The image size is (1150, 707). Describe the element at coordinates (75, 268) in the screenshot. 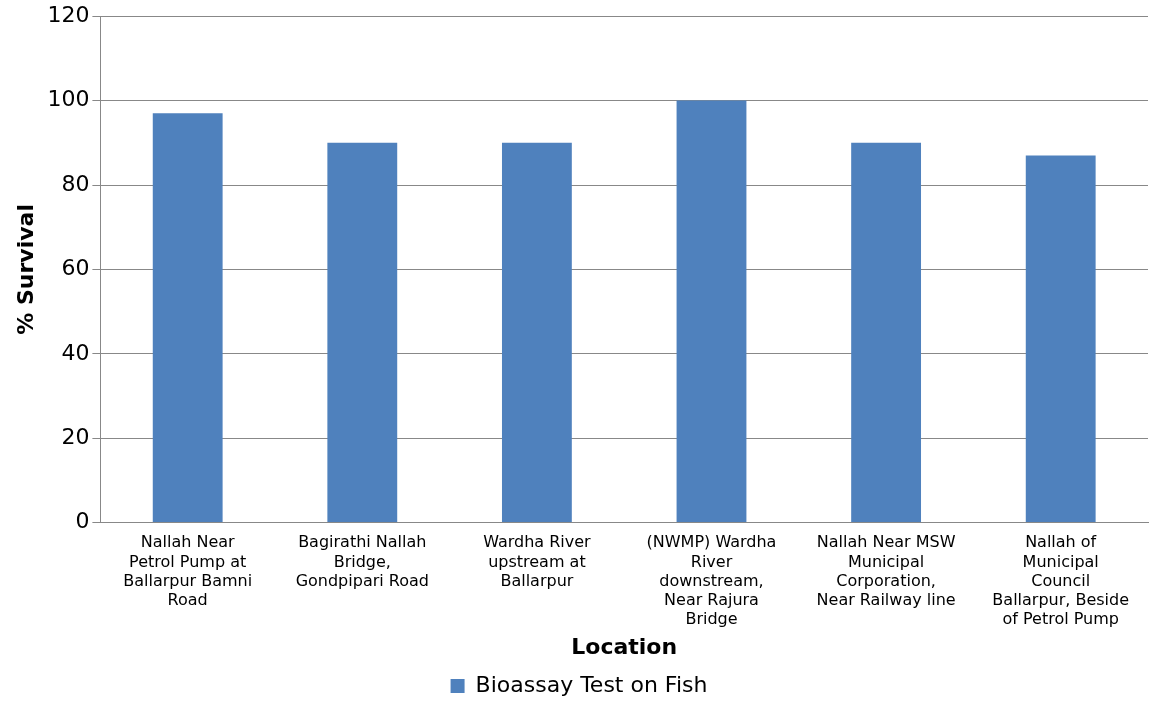

I see `y-tick-label: 60` at that location.